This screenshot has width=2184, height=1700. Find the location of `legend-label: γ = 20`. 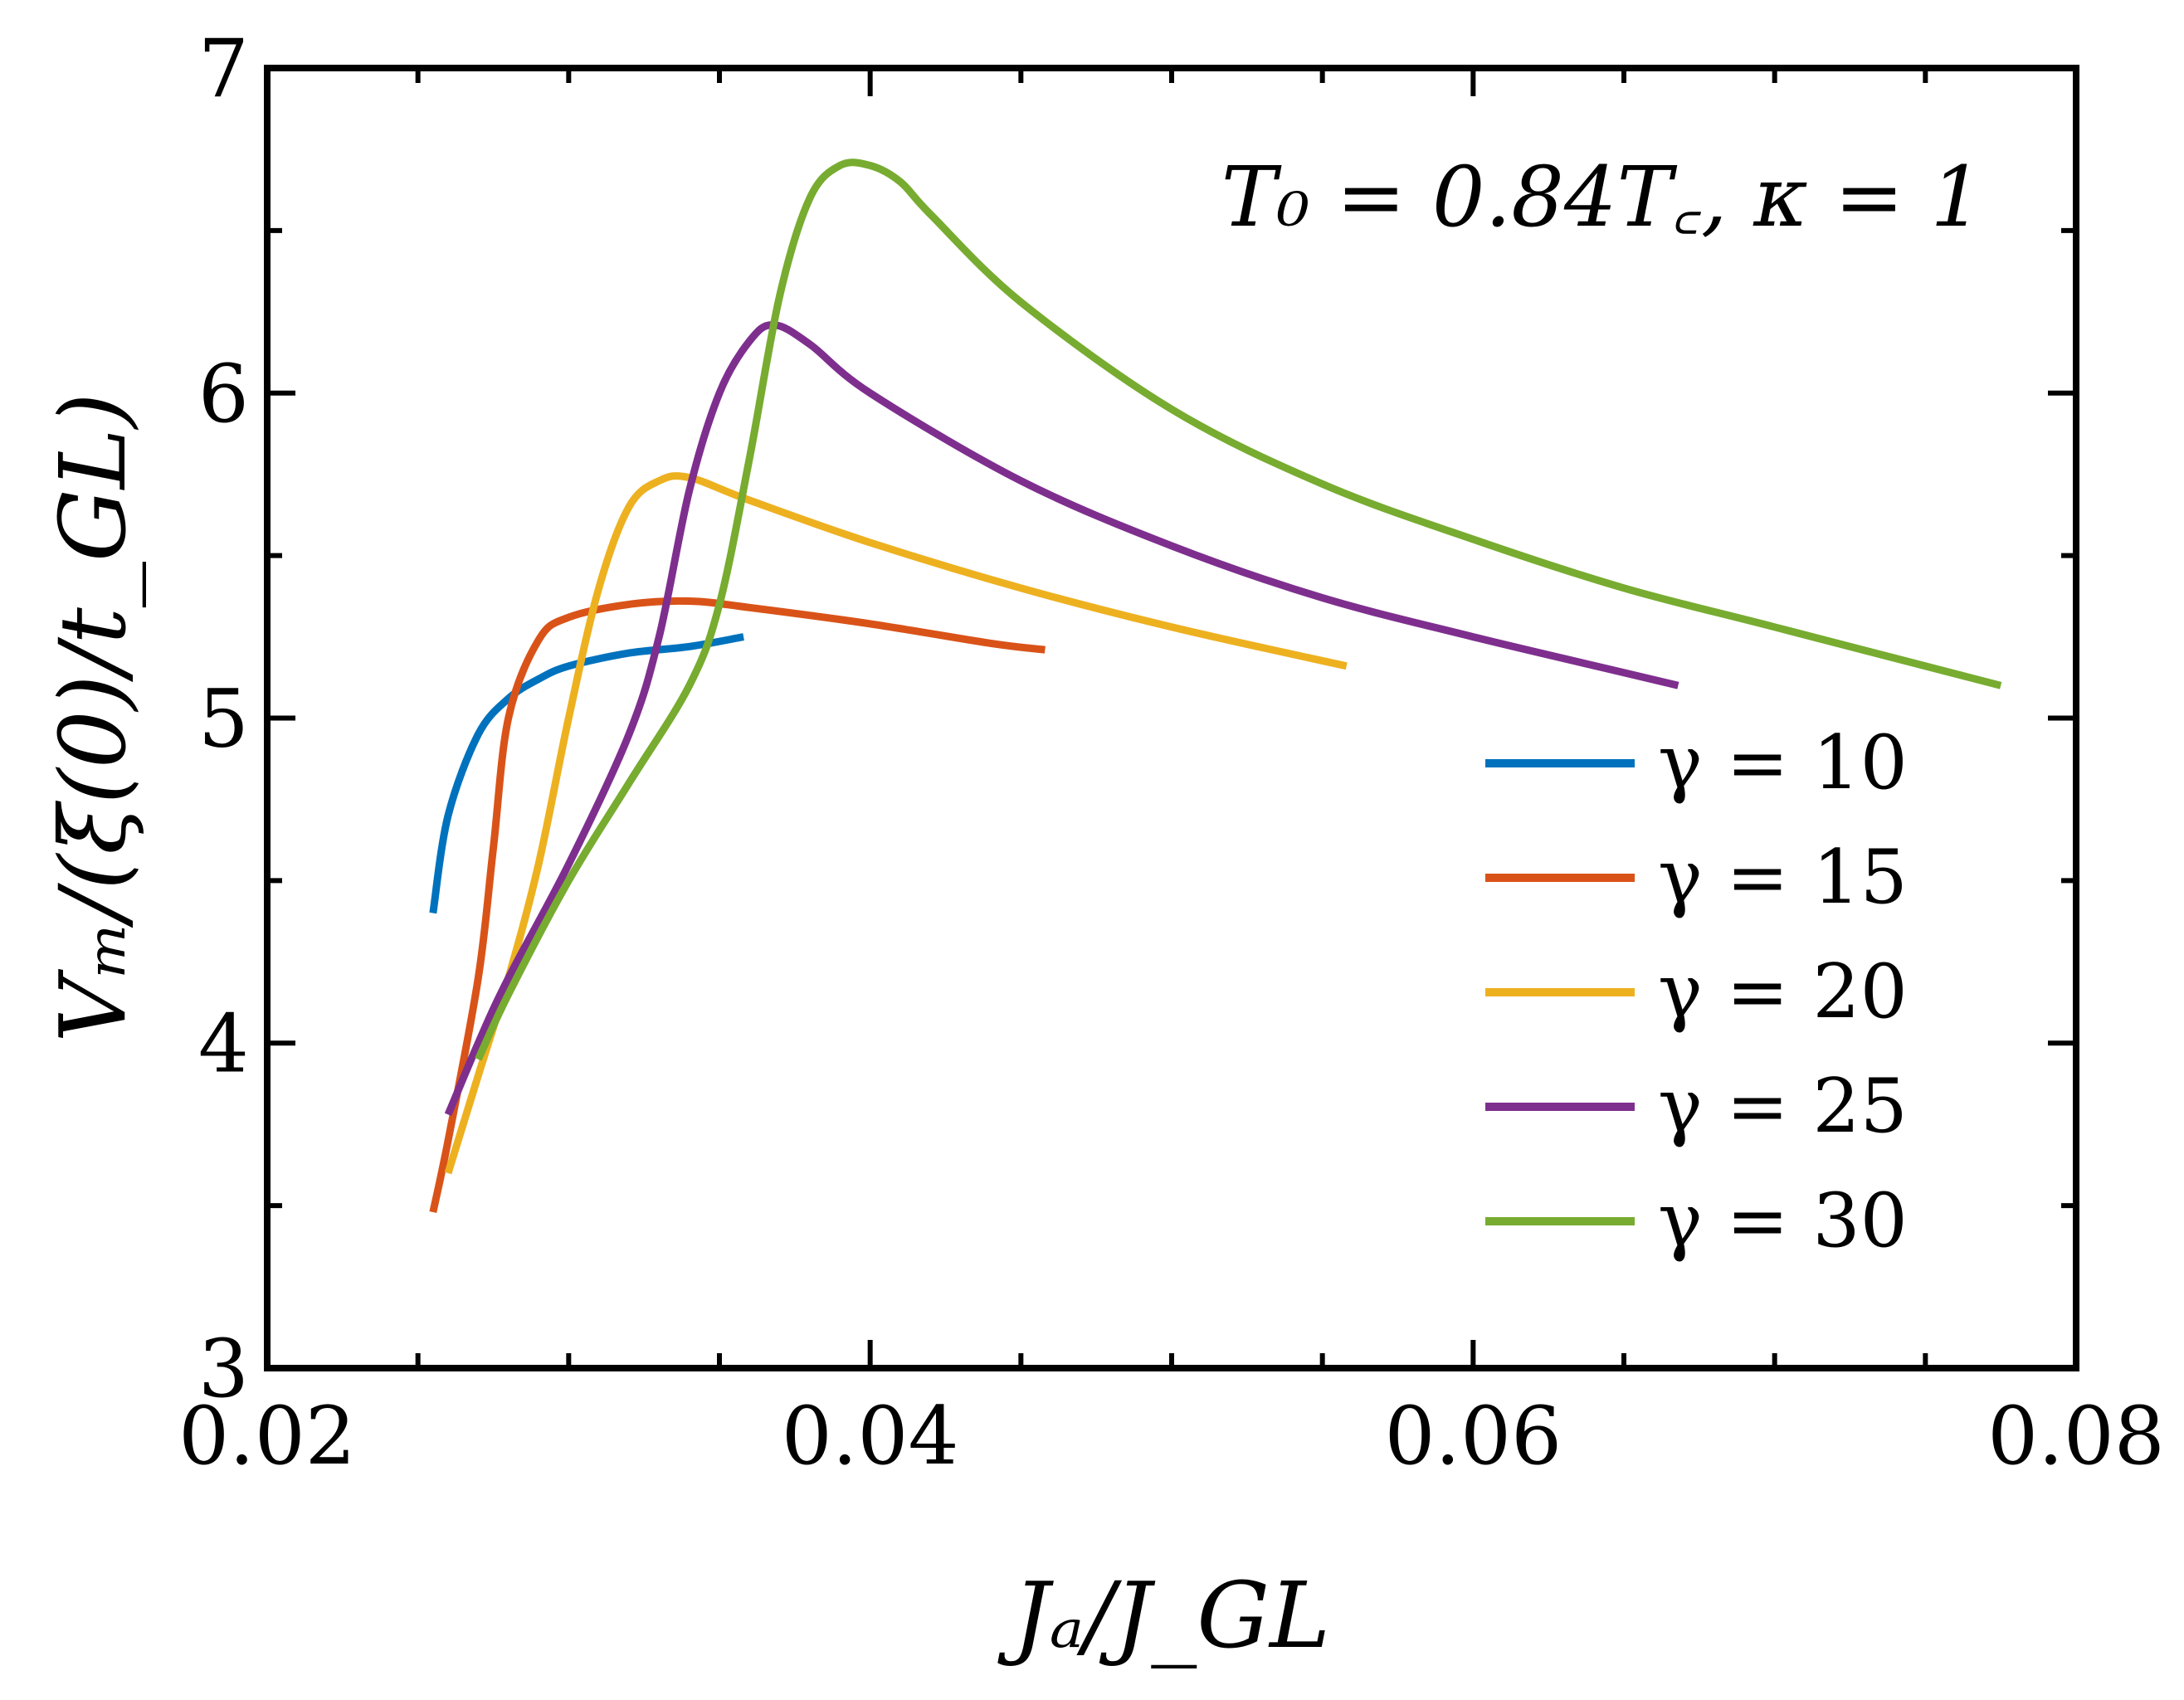

legend-label: γ = 20 is located at coordinates (1783, 992).